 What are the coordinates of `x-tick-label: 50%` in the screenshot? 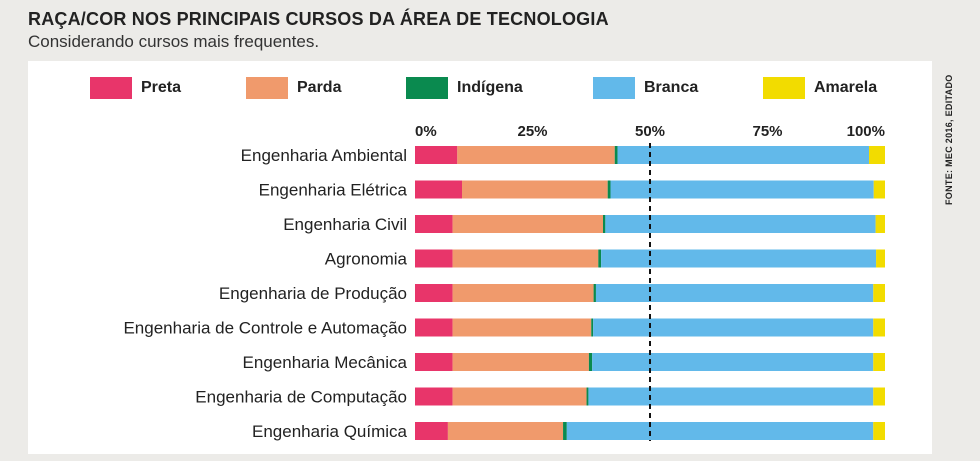 It's located at (650, 131).